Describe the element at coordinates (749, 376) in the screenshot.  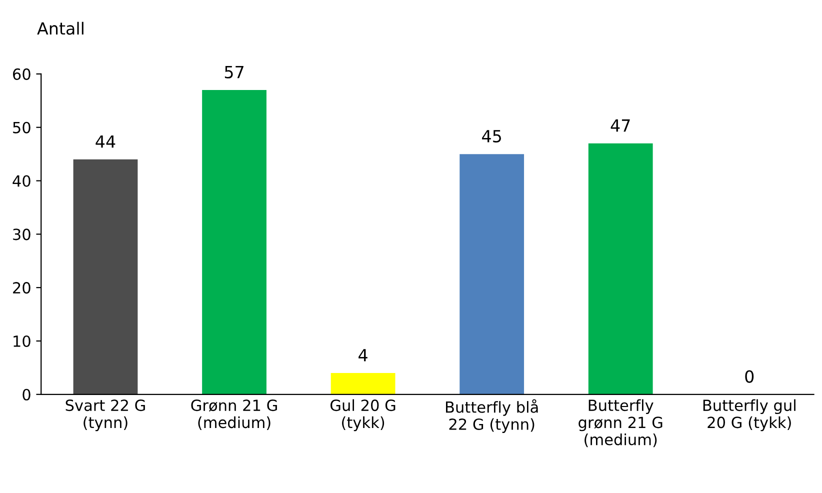
I see `data-label: 0` at that location.